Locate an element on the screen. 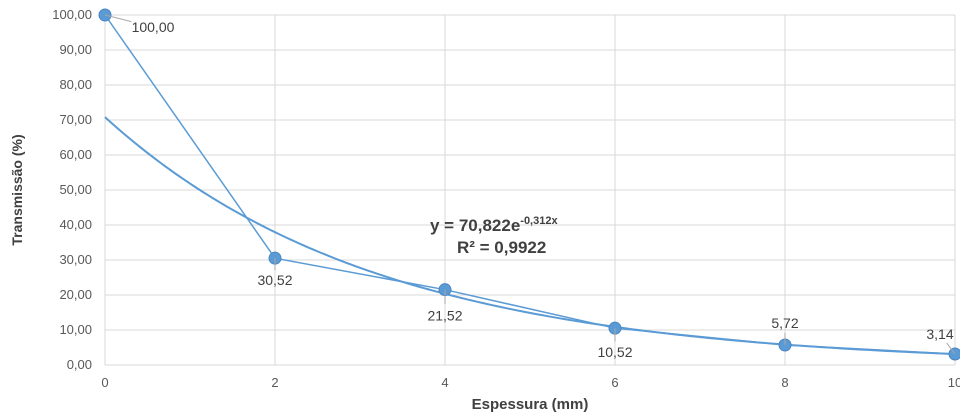 The height and width of the screenshot is (415, 960). data-label: 100,00 is located at coordinates (153, 27).